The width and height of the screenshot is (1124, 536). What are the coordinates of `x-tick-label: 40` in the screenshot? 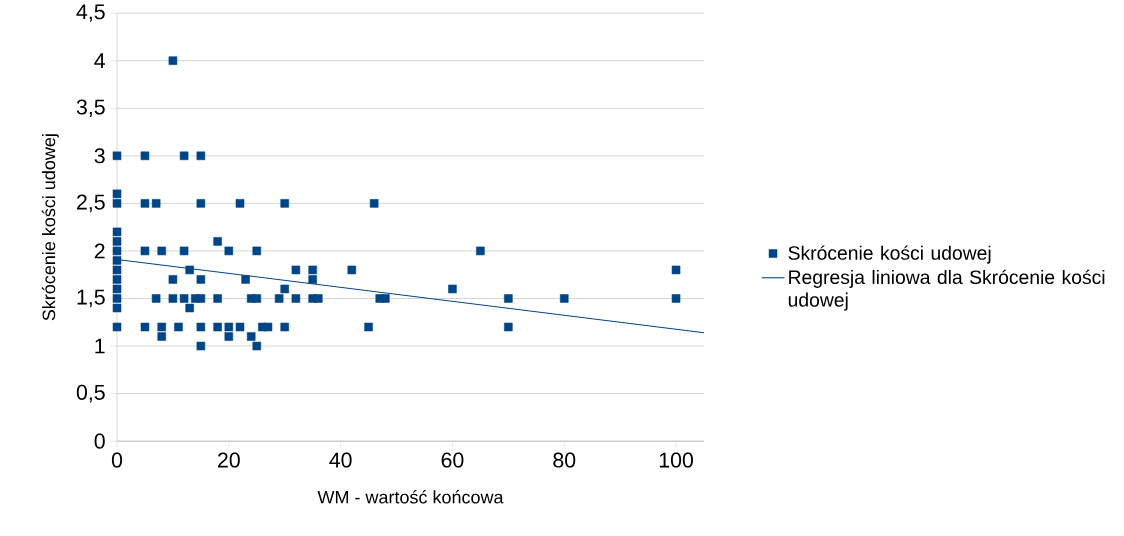 It's located at (340, 460).